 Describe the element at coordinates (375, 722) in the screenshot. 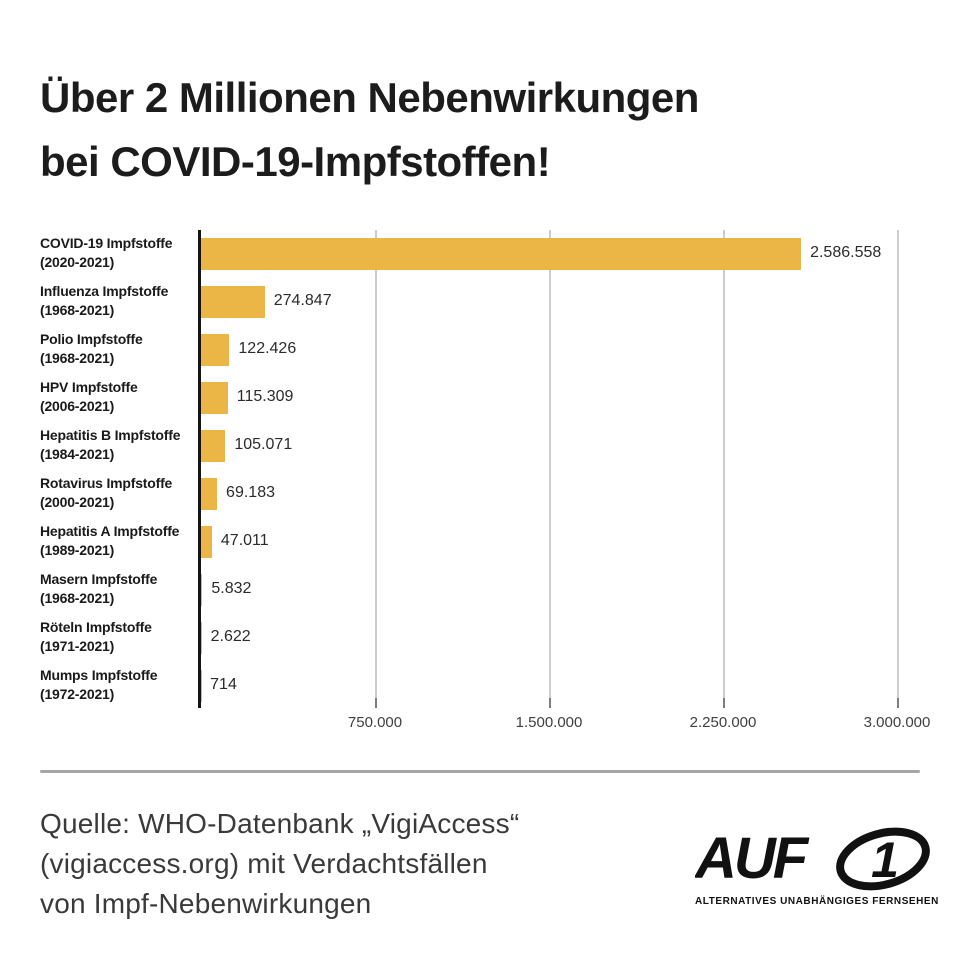

I see `x-axis-tick-label: 750.000` at that location.